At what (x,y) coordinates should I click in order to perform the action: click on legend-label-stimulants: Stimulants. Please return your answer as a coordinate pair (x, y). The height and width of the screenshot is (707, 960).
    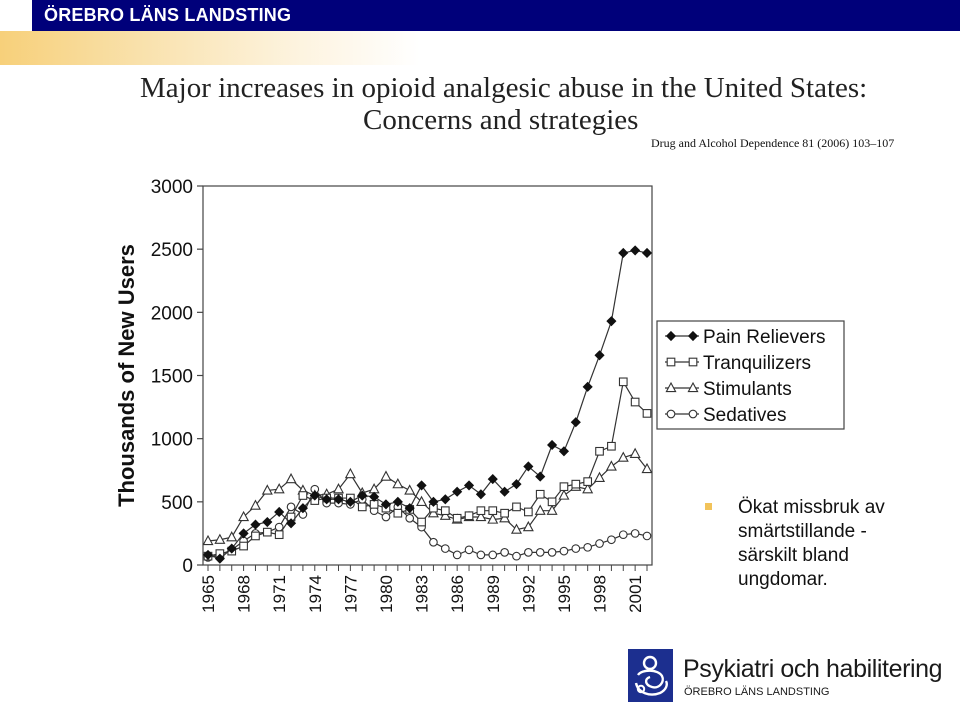
    Looking at the image, I should click on (747, 389).